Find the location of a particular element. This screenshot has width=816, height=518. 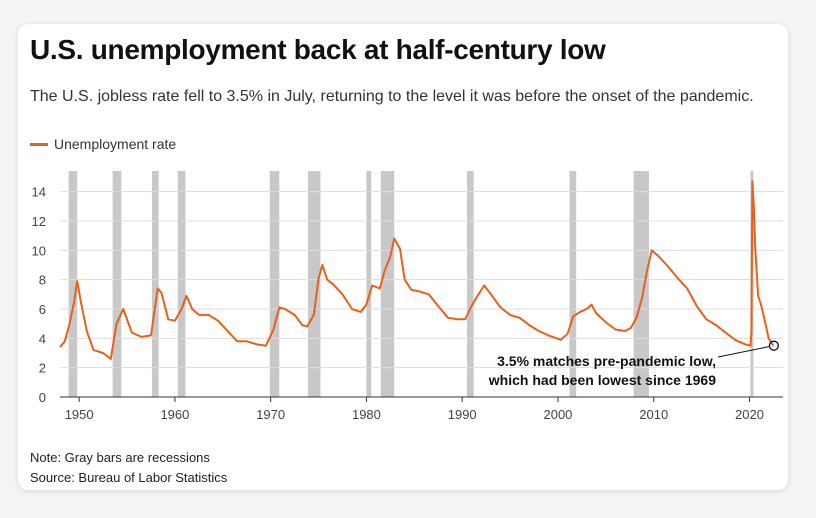

y-tick-label: 14 is located at coordinates (39, 192).